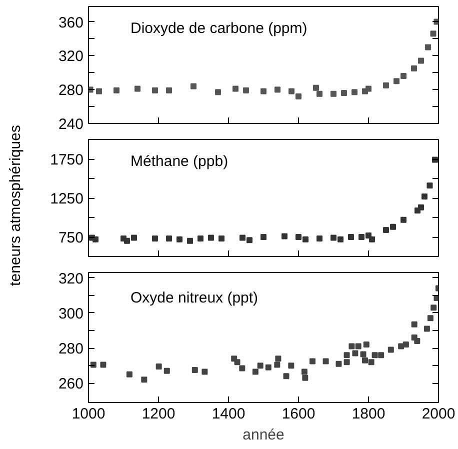 The height and width of the screenshot is (449, 458). Describe the element at coordinates (71, 313) in the screenshot. I see `y-tick-label: 300` at that location.